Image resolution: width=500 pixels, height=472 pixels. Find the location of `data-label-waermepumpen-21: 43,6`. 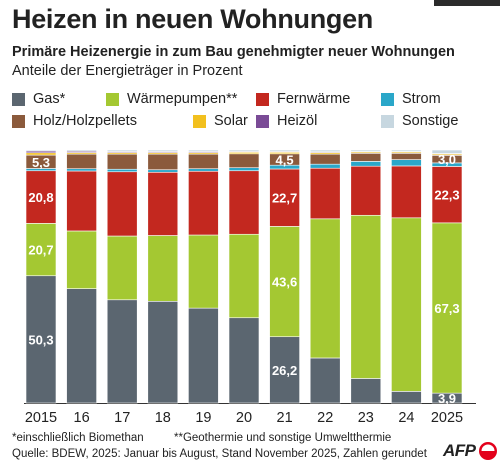

data-label-waermepumpen-21: 43,6 is located at coordinates (284, 282).